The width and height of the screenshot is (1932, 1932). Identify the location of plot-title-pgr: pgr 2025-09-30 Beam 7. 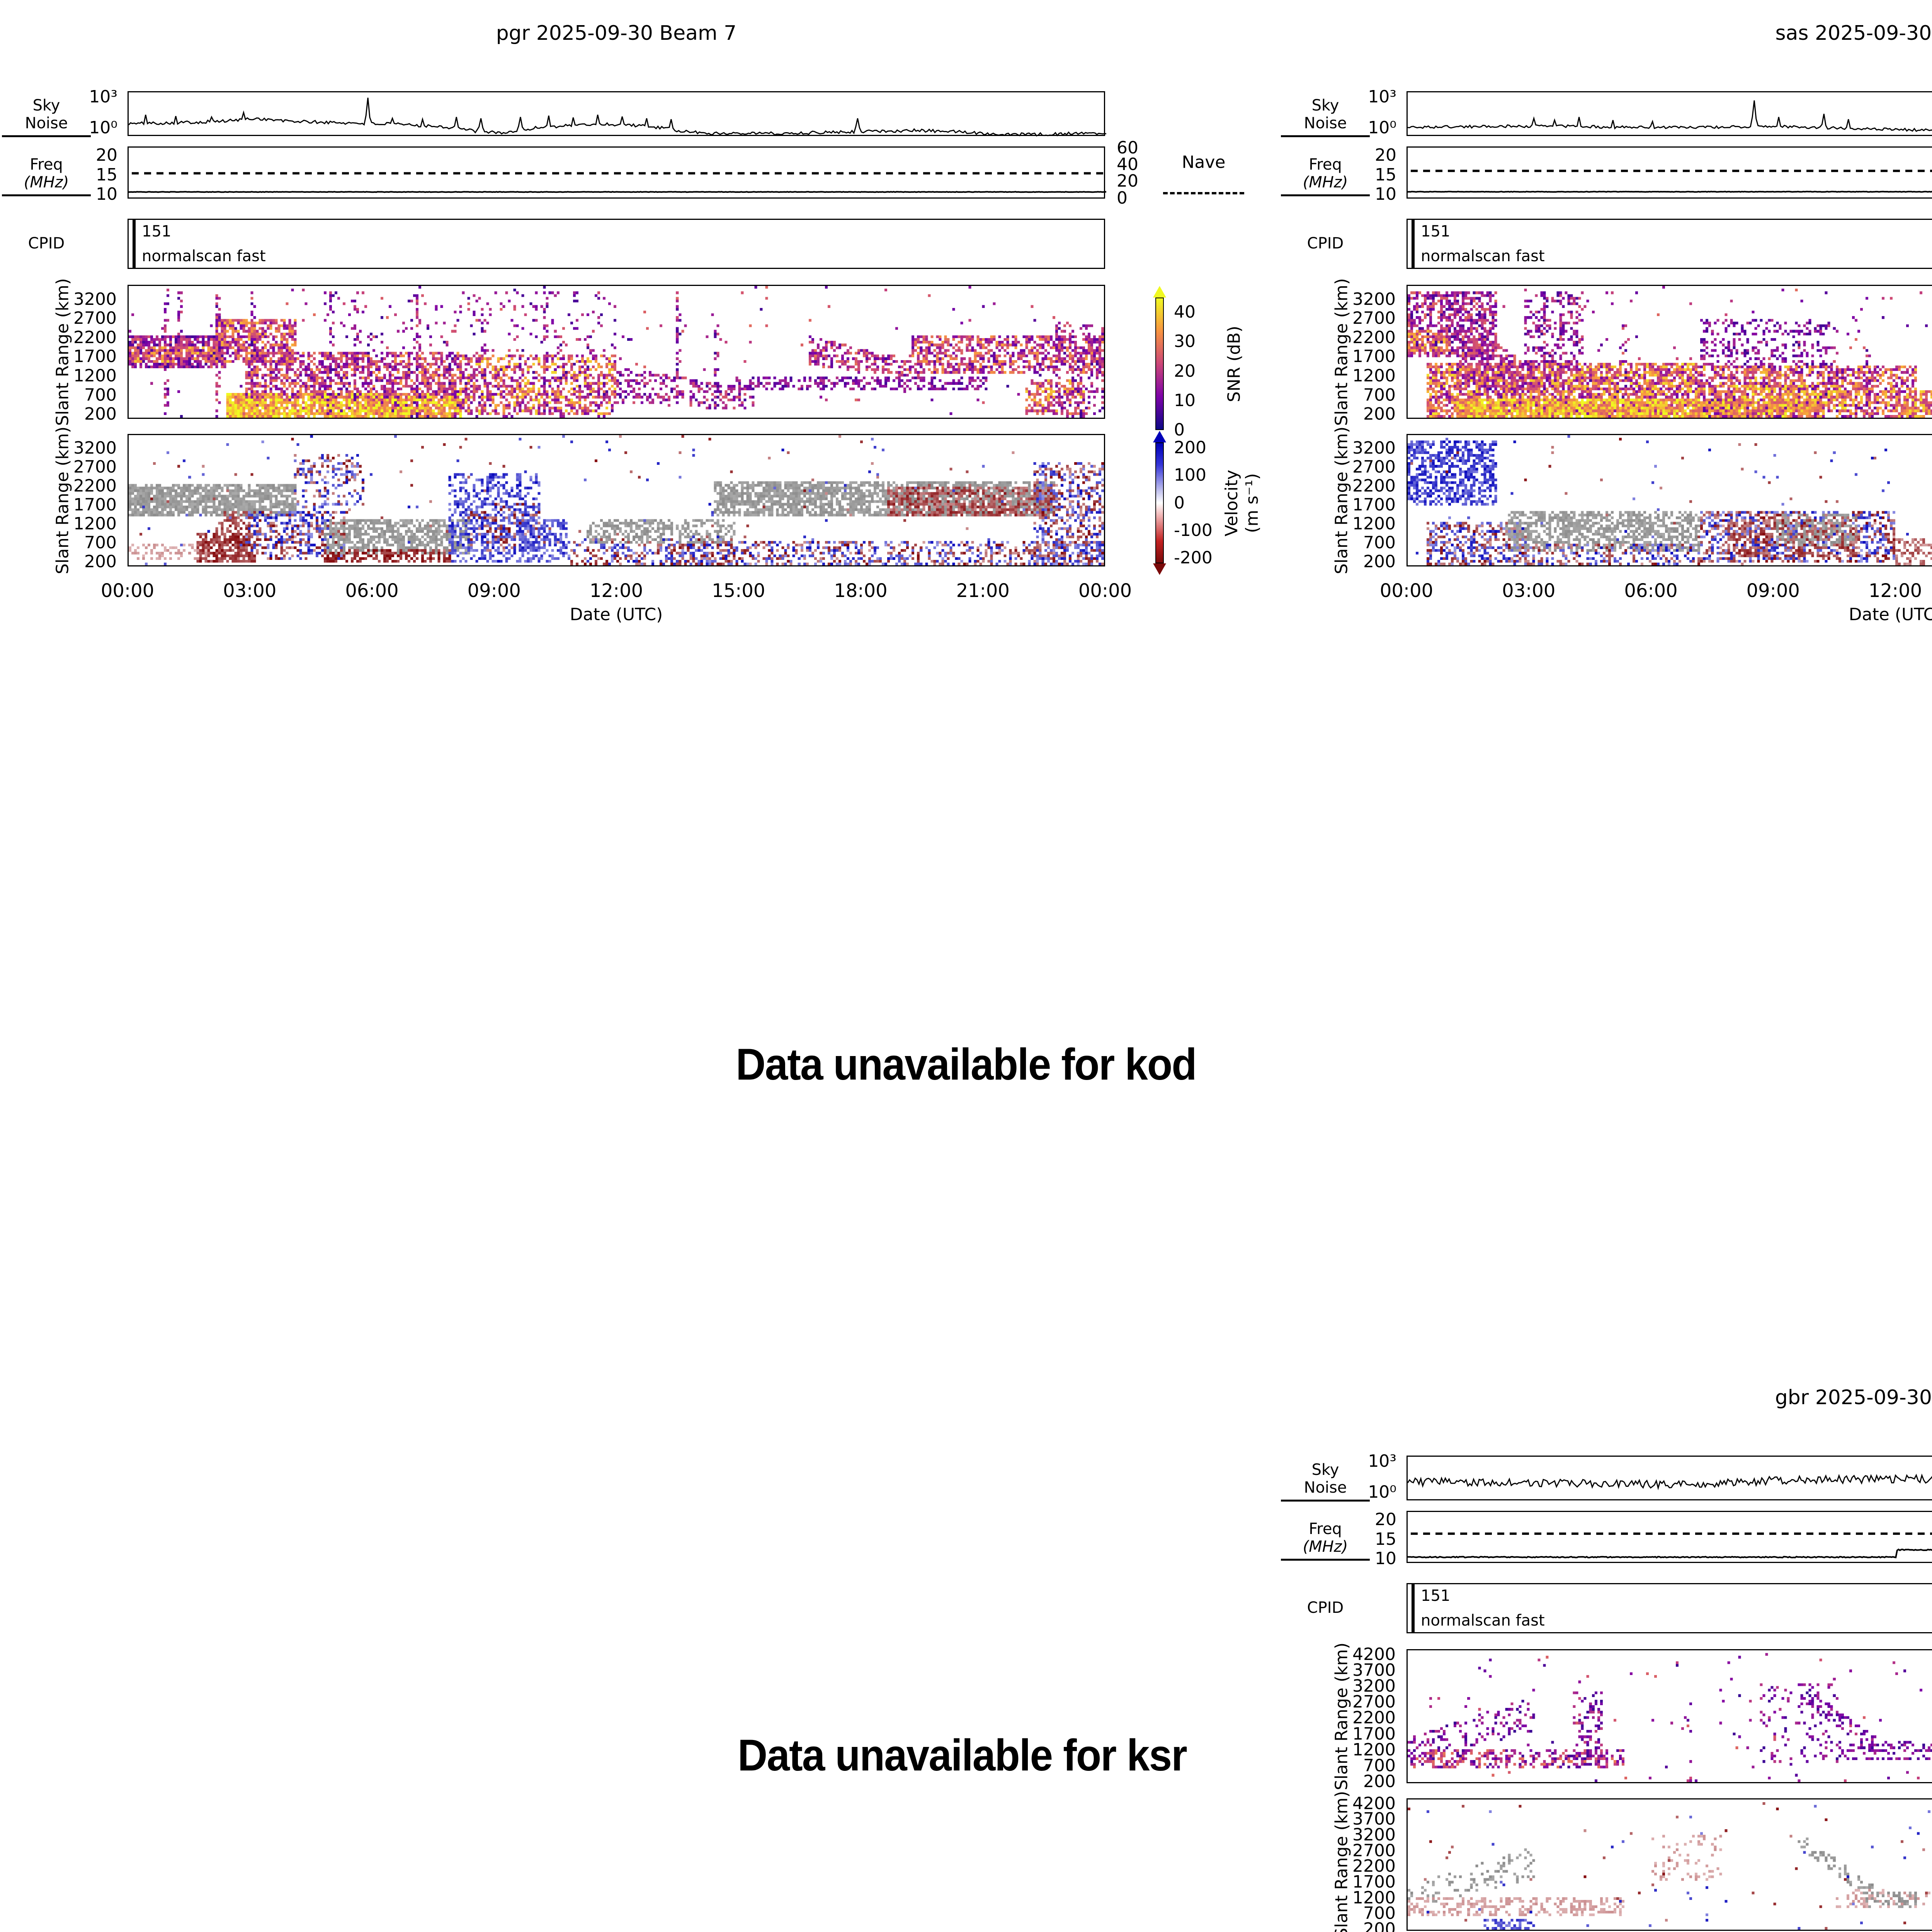
(617, 33).